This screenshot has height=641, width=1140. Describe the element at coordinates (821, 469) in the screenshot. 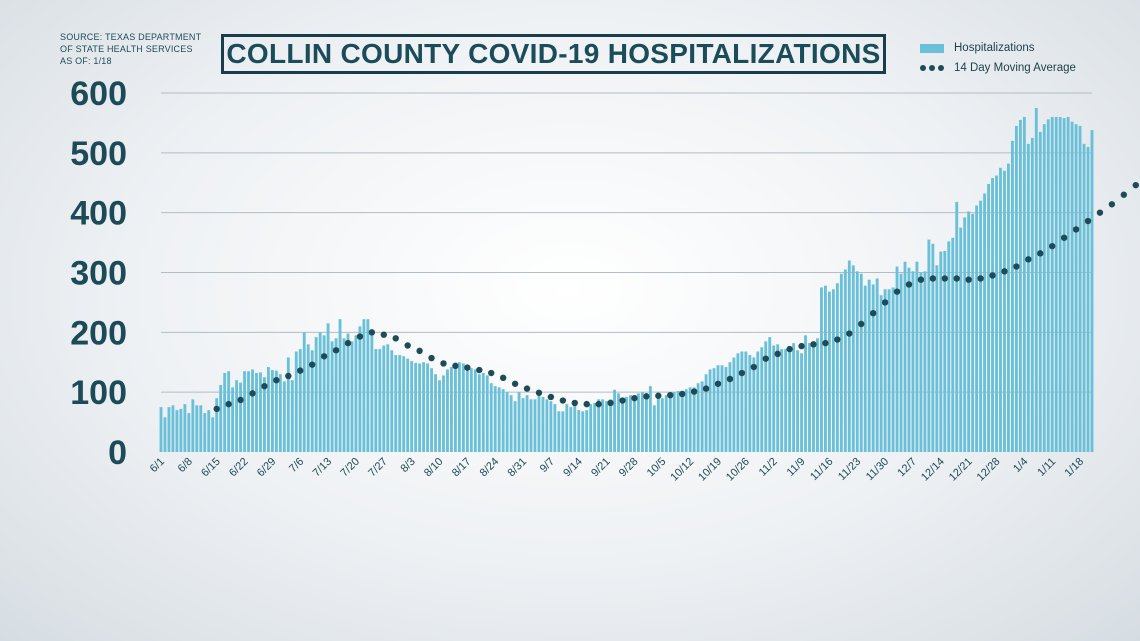

I see `x-tick-label: 11/16` at that location.